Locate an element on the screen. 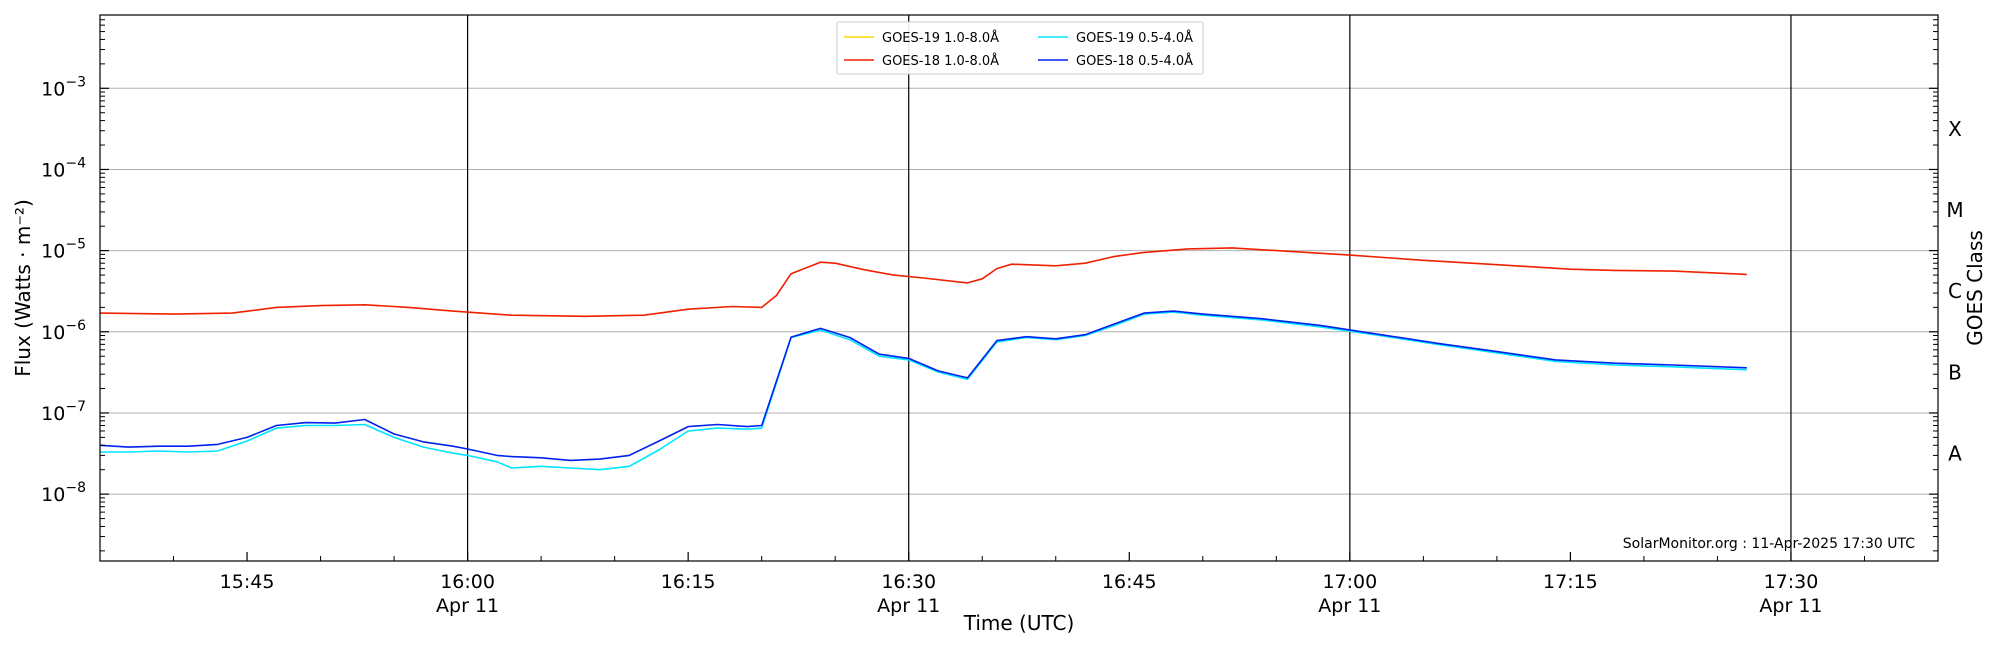  x-tick-label: 16:45 is located at coordinates (1129, 582).